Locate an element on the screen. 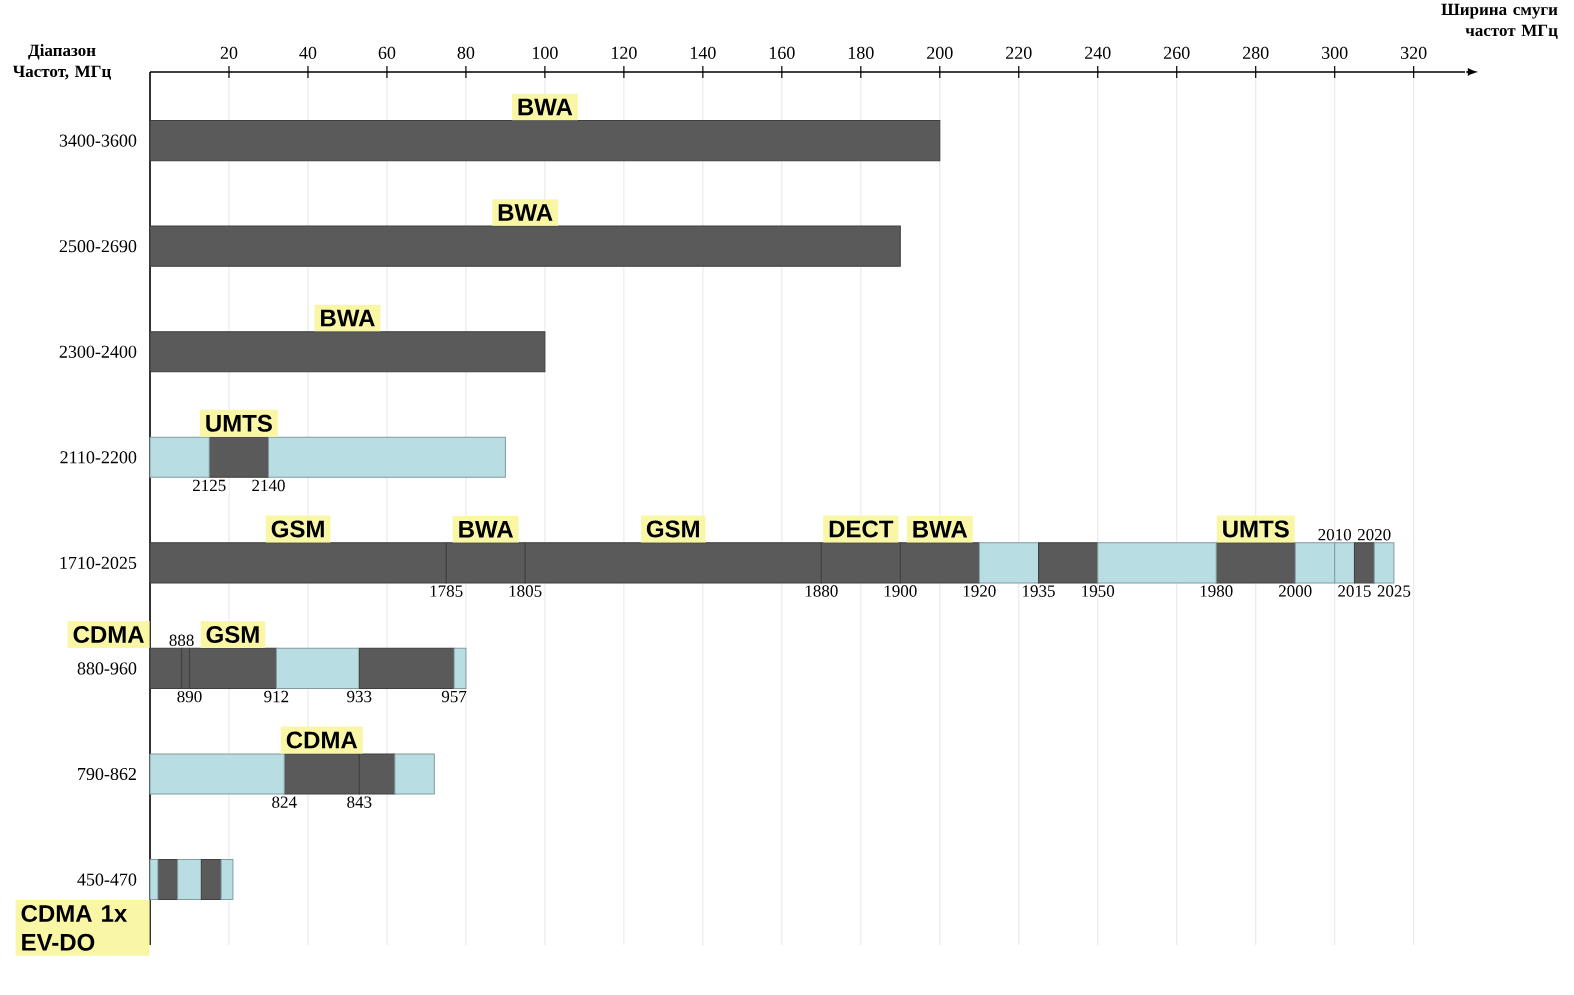 This screenshot has width=1574, height=995. text: CDMA is located at coordinates (108, 634).